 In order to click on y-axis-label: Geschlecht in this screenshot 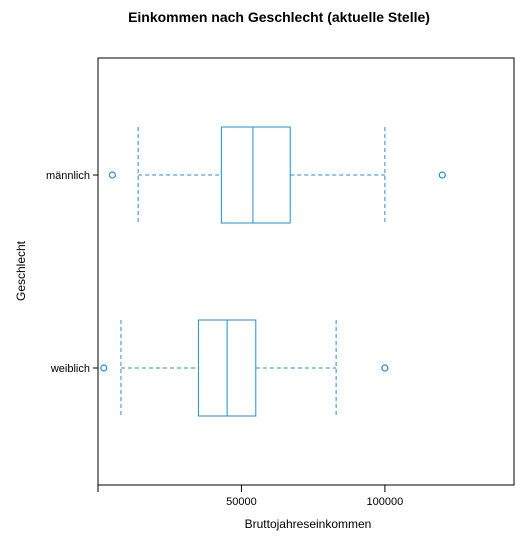, I will do `click(21, 270)`.